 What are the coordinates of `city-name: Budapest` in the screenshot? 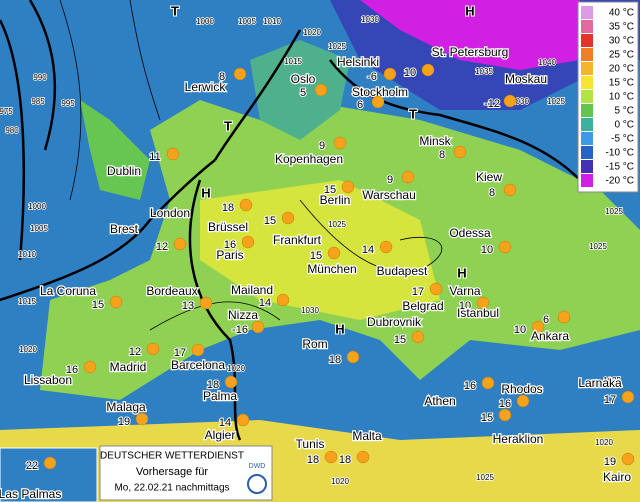 It's located at (402, 271).